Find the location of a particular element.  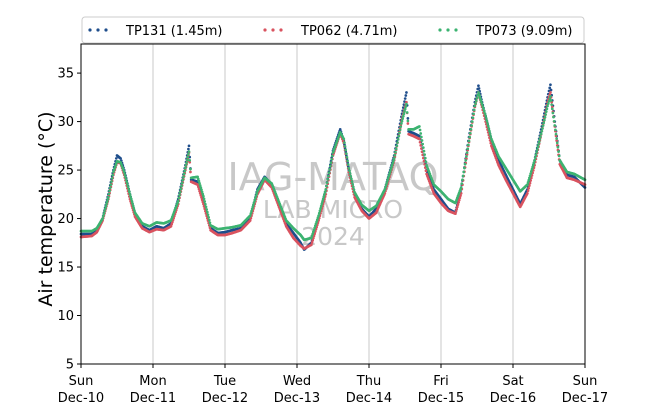

x-tick-day-3: Wed is located at coordinates (297, 381).